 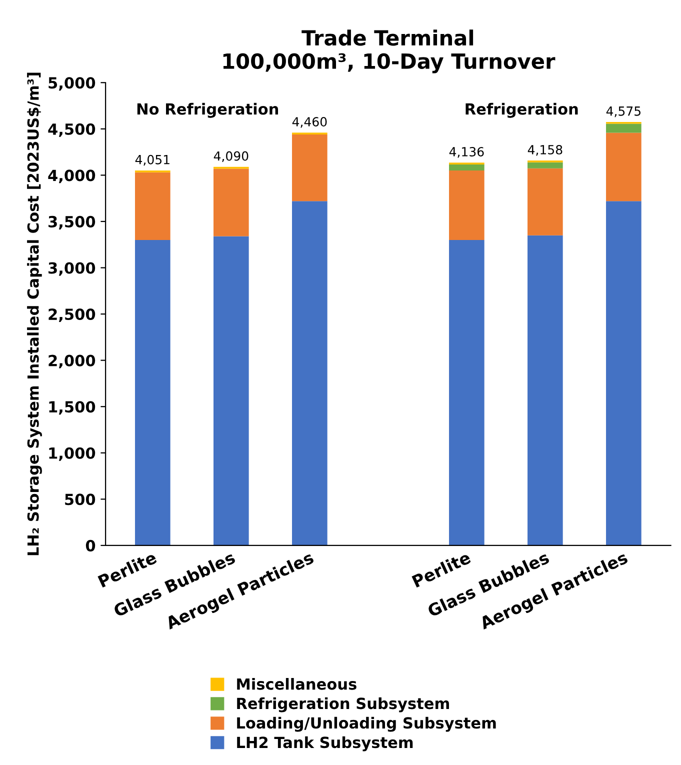 I want to click on legend-label: LH2 Tank Subsystem, so click(x=325, y=744).